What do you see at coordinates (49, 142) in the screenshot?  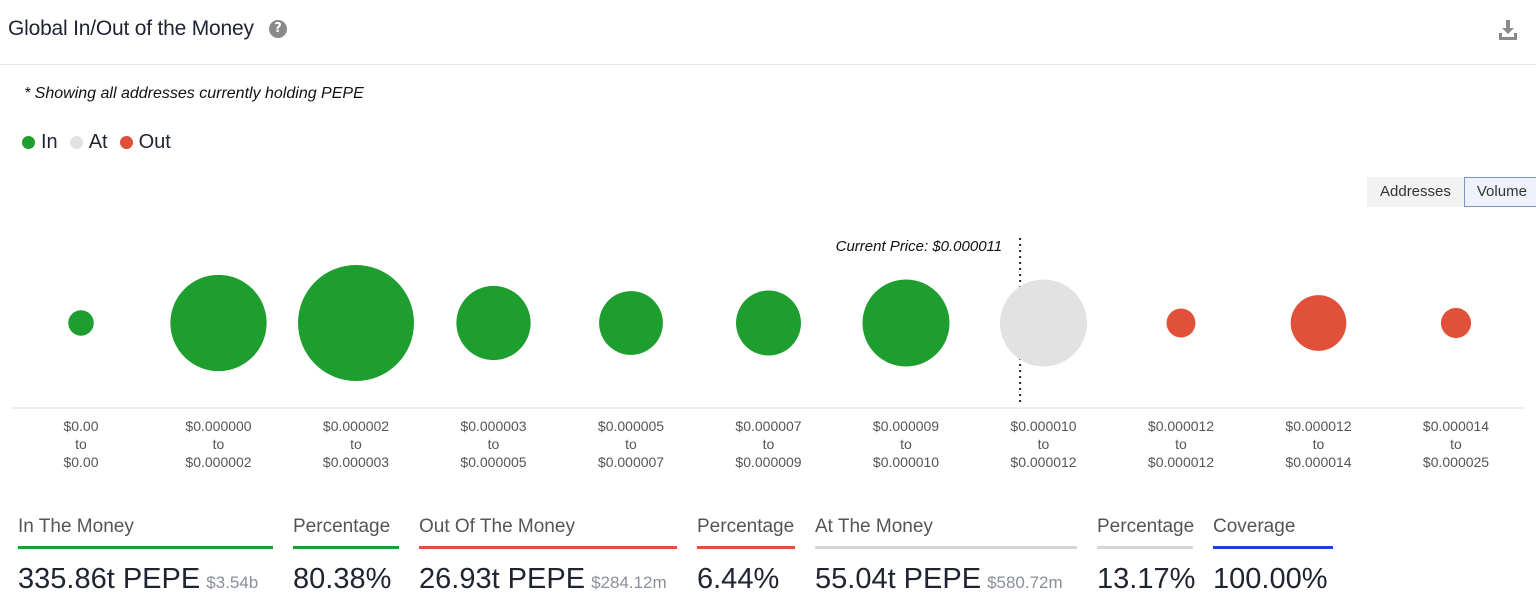 I see `legend-label-in: In` at bounding box center [49, 142].